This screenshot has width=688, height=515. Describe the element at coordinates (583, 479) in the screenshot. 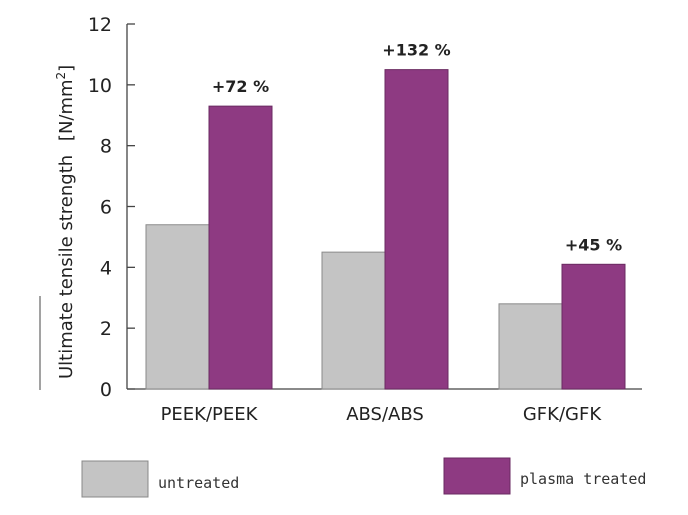

I see `legend-label-plasma-treated: plasma treated` at that location.